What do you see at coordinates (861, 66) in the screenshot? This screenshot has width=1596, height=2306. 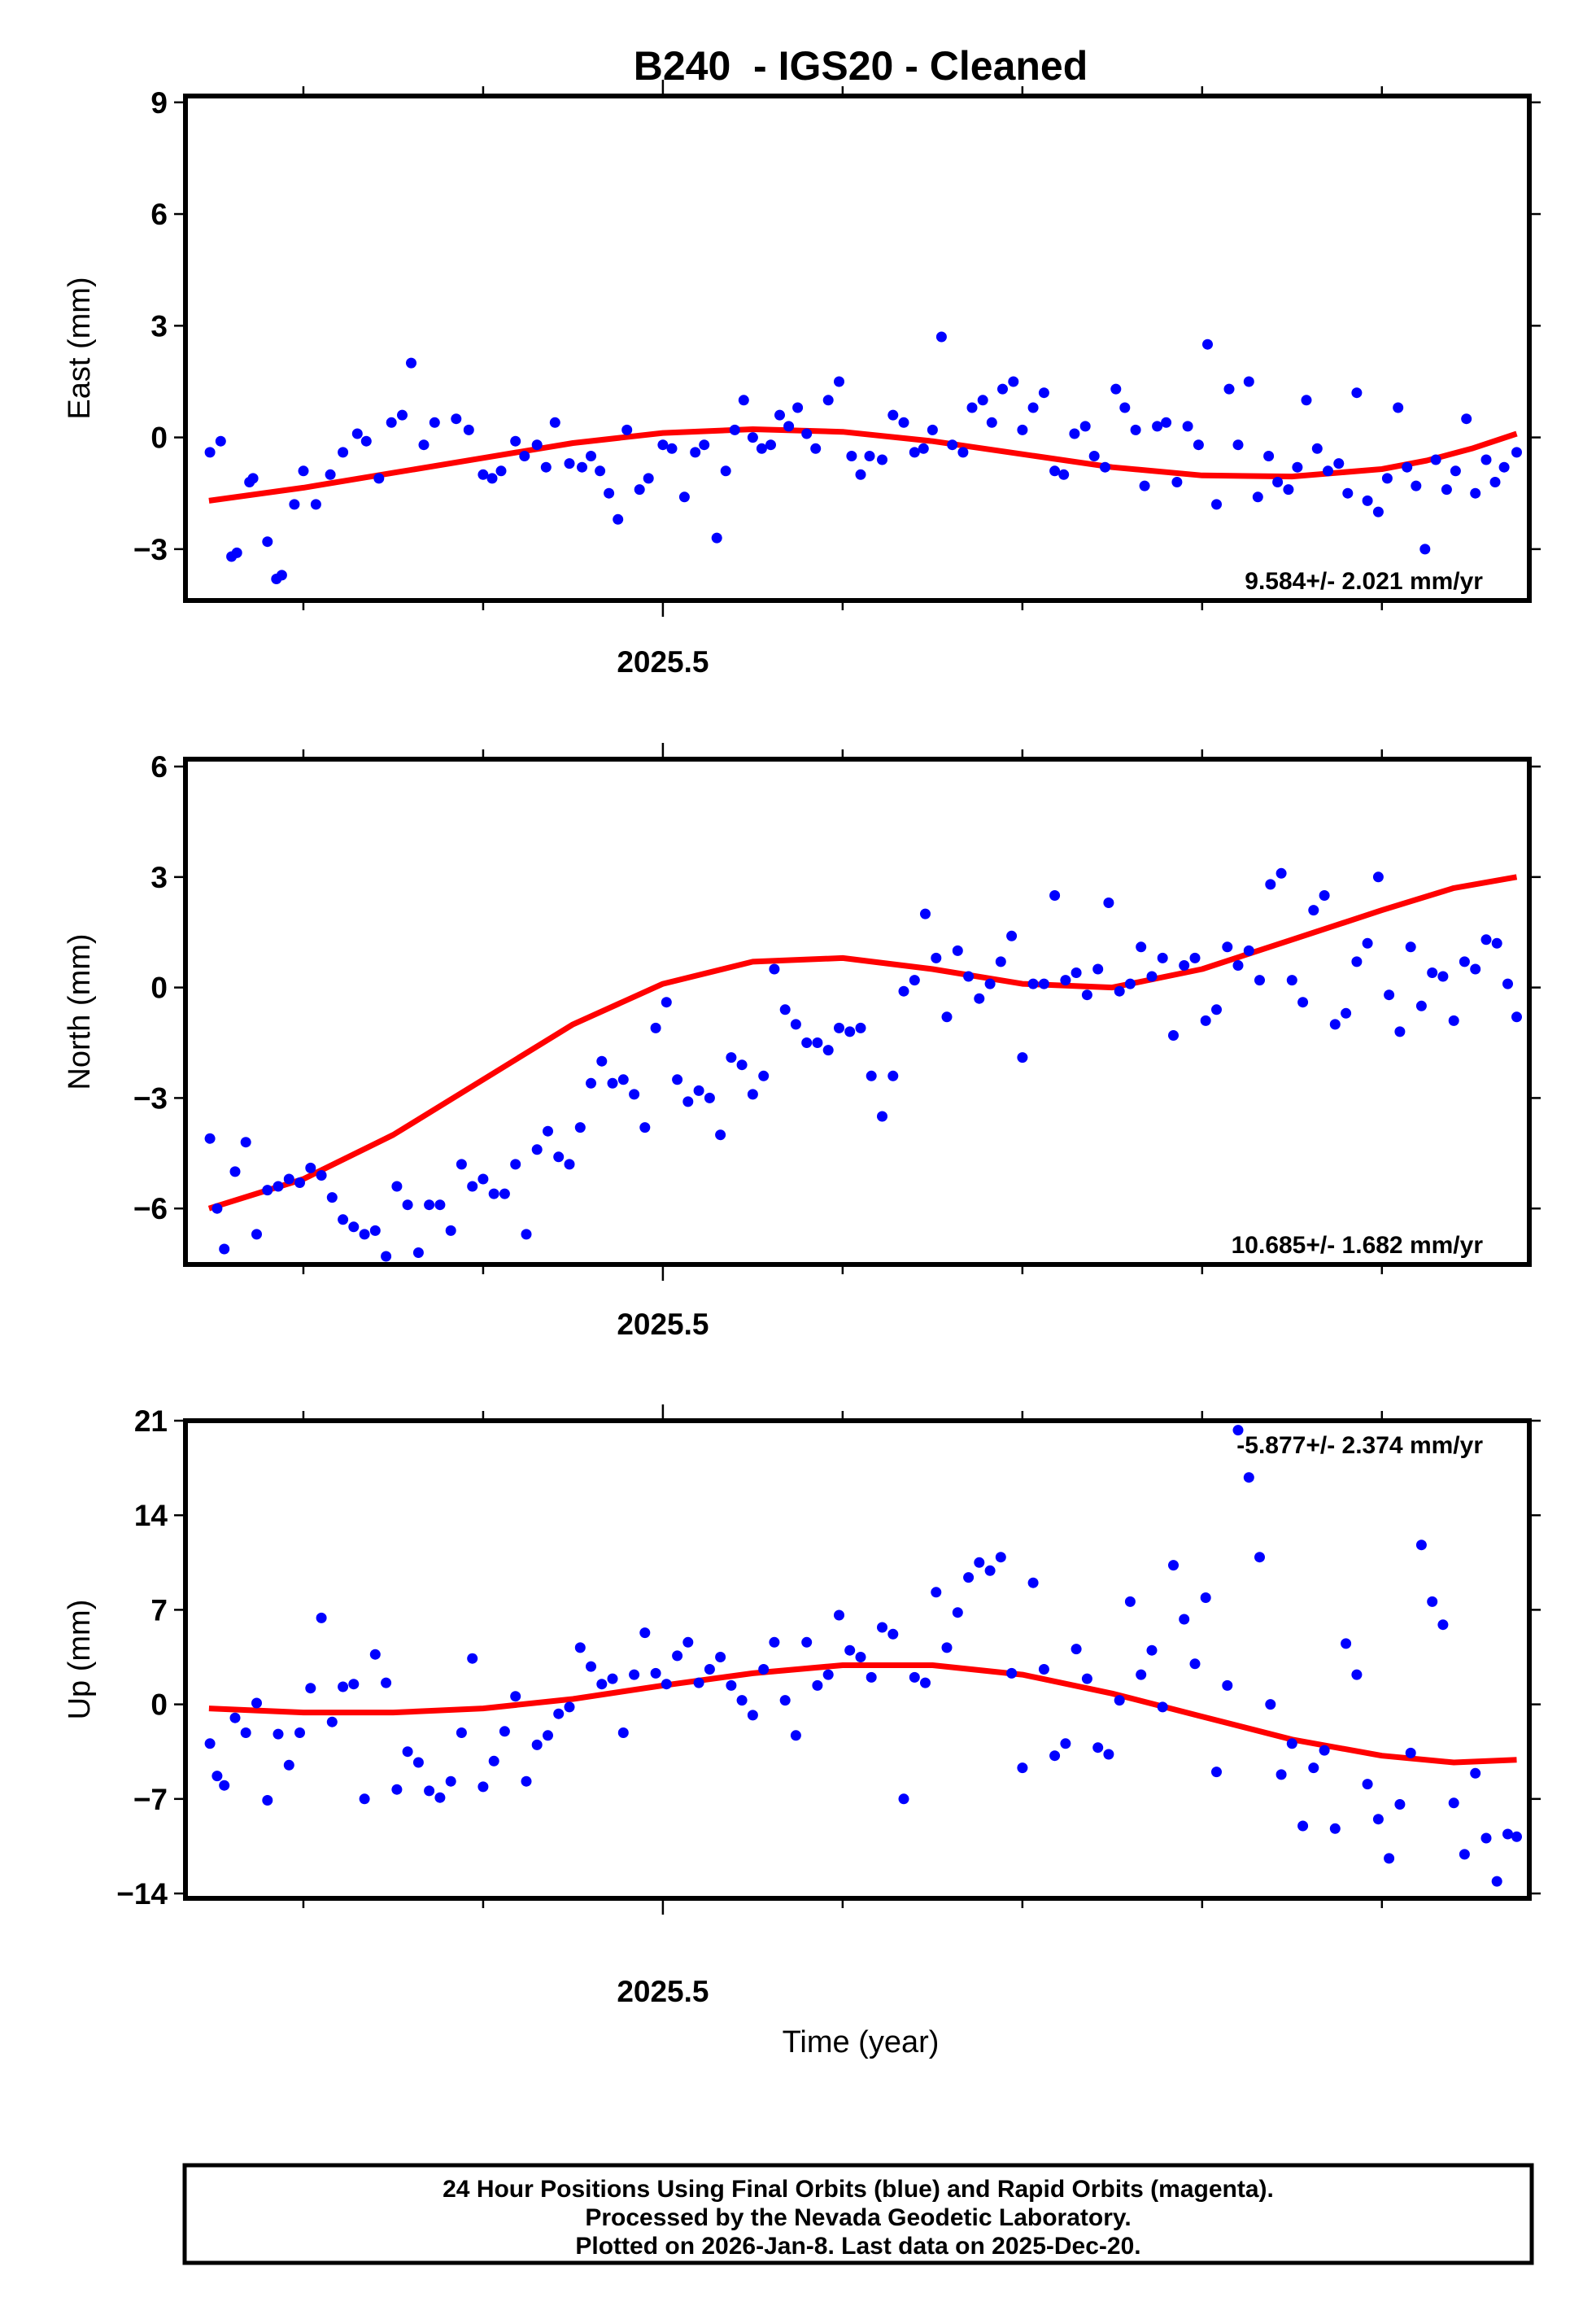 I see `chart-title: B240 - IGS20 - Cleaned` at bounding box center [861, 66].